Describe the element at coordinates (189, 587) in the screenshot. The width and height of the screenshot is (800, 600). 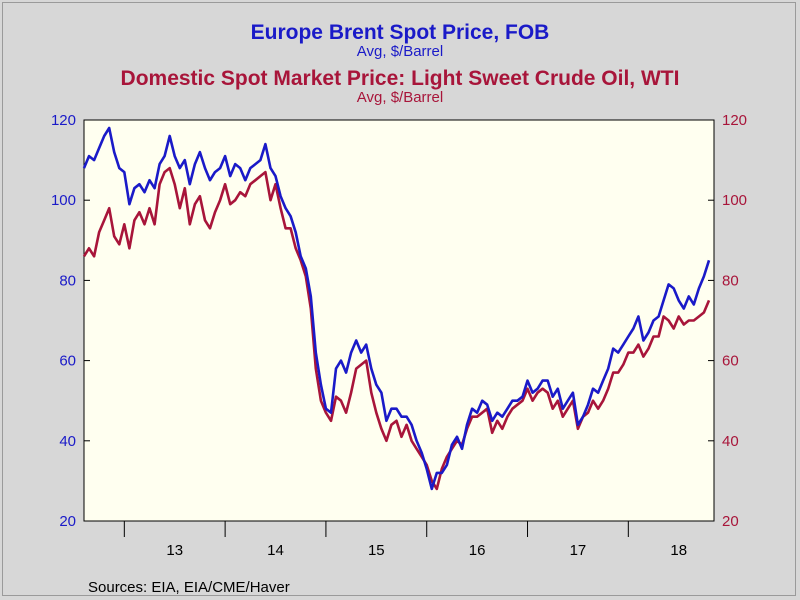
I see `source-note: Sources: EIA, EIA/CME/Haver` at that location.